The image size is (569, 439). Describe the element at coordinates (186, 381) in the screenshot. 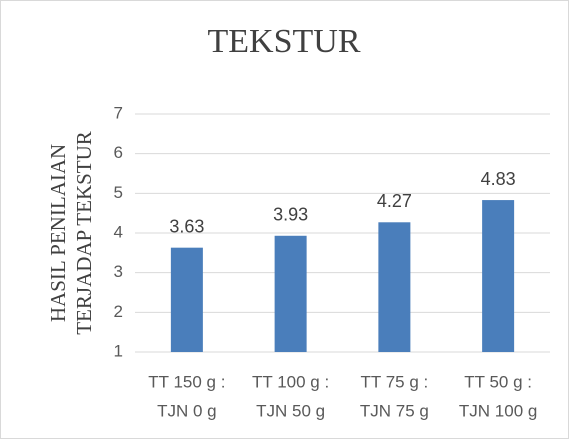

I see `x-tick-label: TT 150 g :` at that location.